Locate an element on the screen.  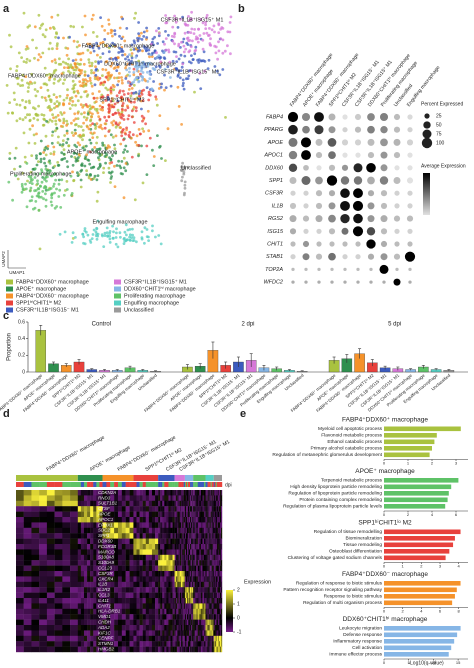
gene-label: STMN1 is located at coordinates (106, 643).